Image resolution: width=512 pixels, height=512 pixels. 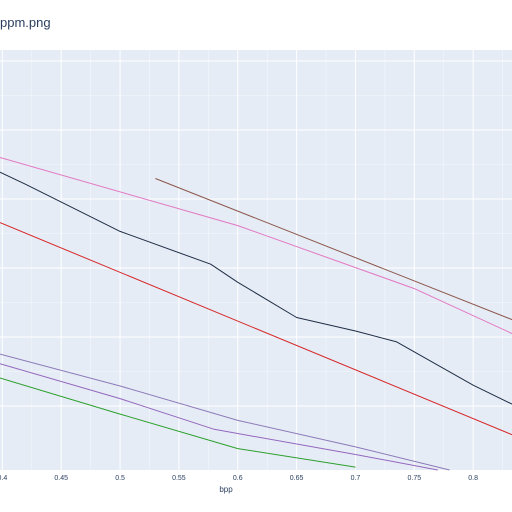 I want to click on x-tick-label: 0.6, so click(x=238, y=478).